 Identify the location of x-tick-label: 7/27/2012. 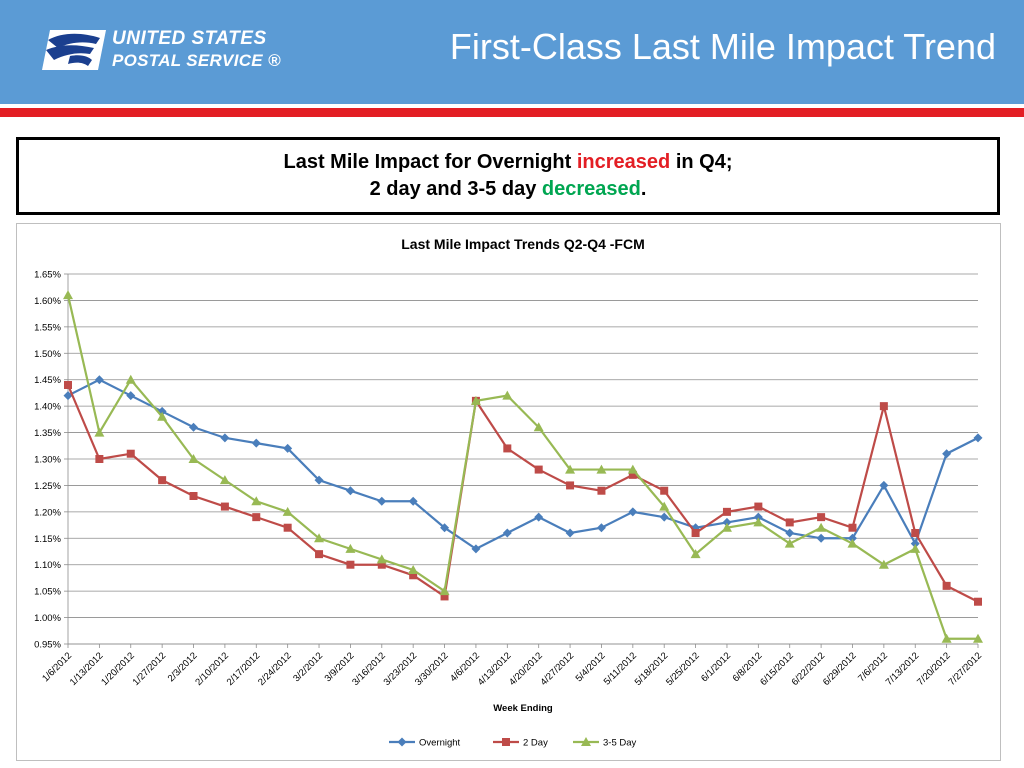
(965, 669).